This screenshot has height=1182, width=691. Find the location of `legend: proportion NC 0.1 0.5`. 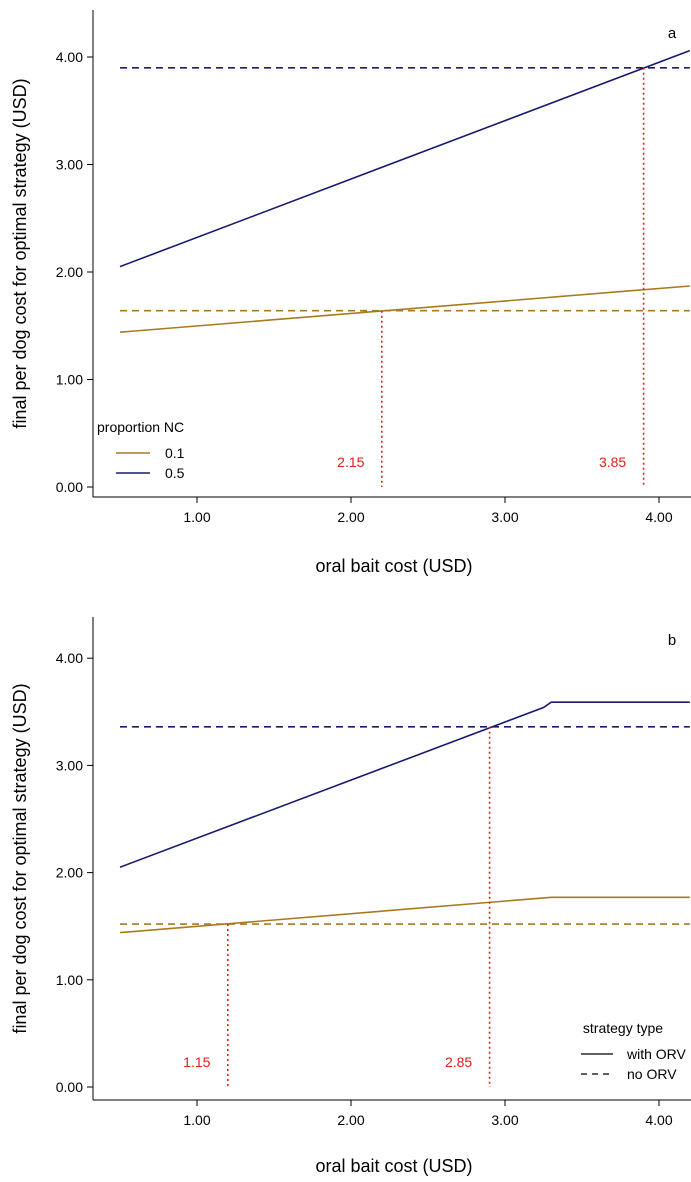

legend: proportion NC 0.1 0.5 is located at coordinates (141, 450).